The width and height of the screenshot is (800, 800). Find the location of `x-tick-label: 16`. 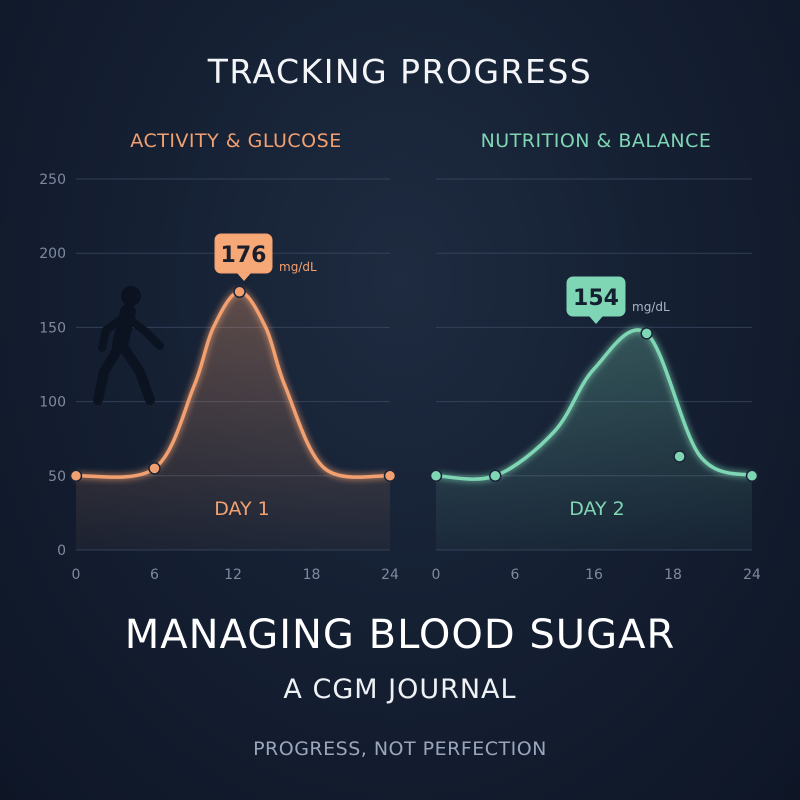

x-tick-label: 16 is located at coordinates (594, 575).